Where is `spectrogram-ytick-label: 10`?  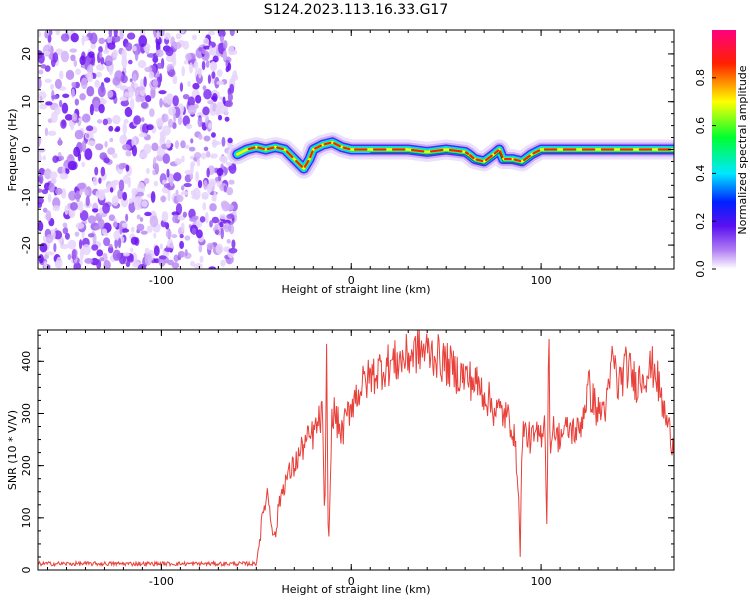
spectrogram-ytick-label: 10 is located at coordinates (26, 102).